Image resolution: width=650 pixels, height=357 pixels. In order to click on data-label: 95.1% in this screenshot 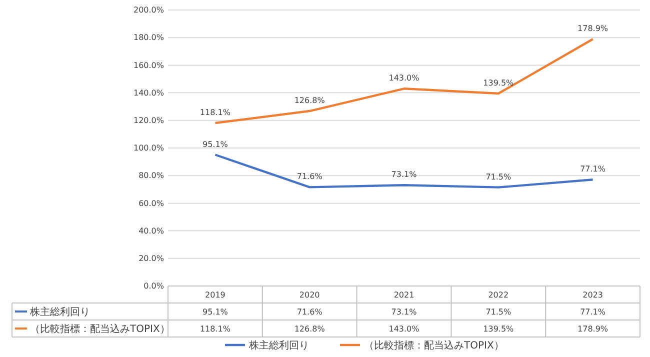, I will do `click(215, 311)`.